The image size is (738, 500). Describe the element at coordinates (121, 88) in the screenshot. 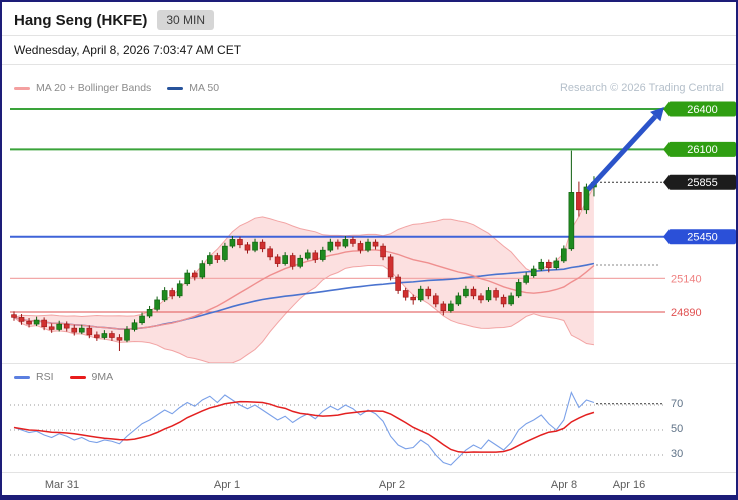

I see `price-chart-legend: MA 20 + Bollinger Bands MA 50` at that location.